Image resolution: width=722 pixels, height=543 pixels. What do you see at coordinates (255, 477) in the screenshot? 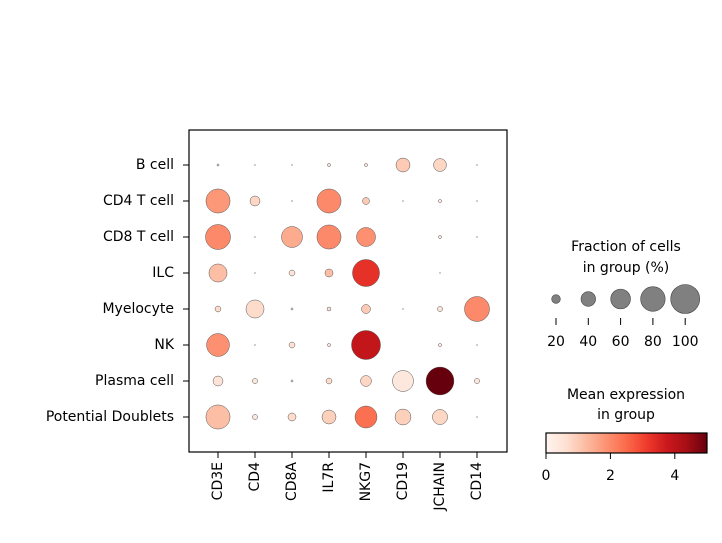
I see `x-tick-label: CD4` at bounding box center [255, 477].